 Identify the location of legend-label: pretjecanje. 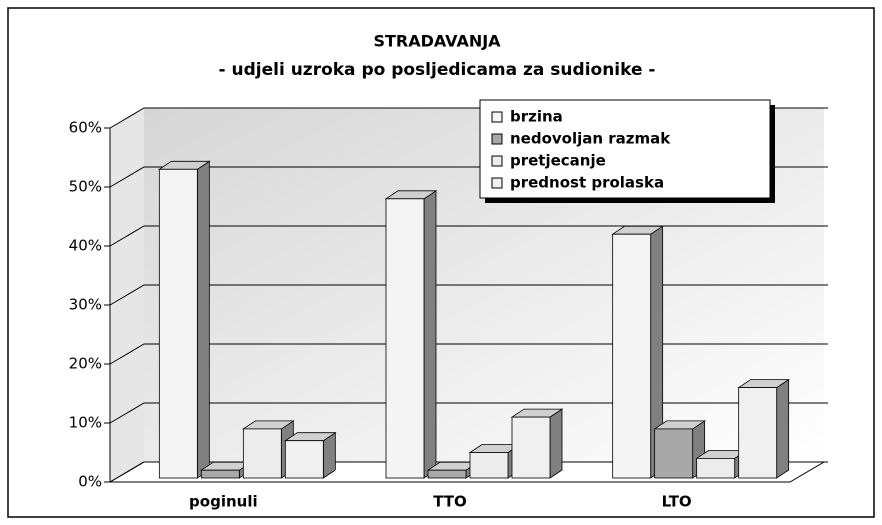
(558, 161).